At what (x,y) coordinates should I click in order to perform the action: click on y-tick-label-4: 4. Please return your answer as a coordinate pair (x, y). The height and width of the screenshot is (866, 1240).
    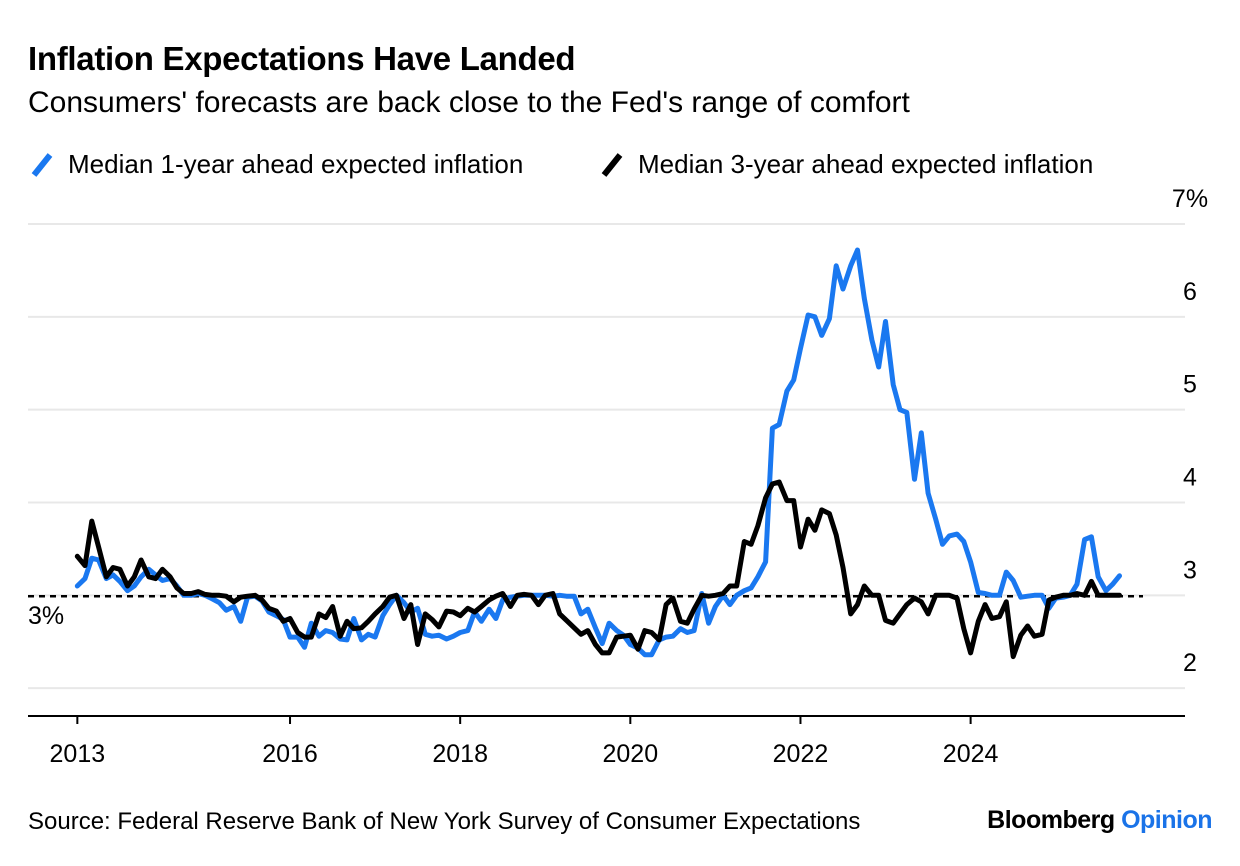
    Looking at the image, I should click on (1190, 477).